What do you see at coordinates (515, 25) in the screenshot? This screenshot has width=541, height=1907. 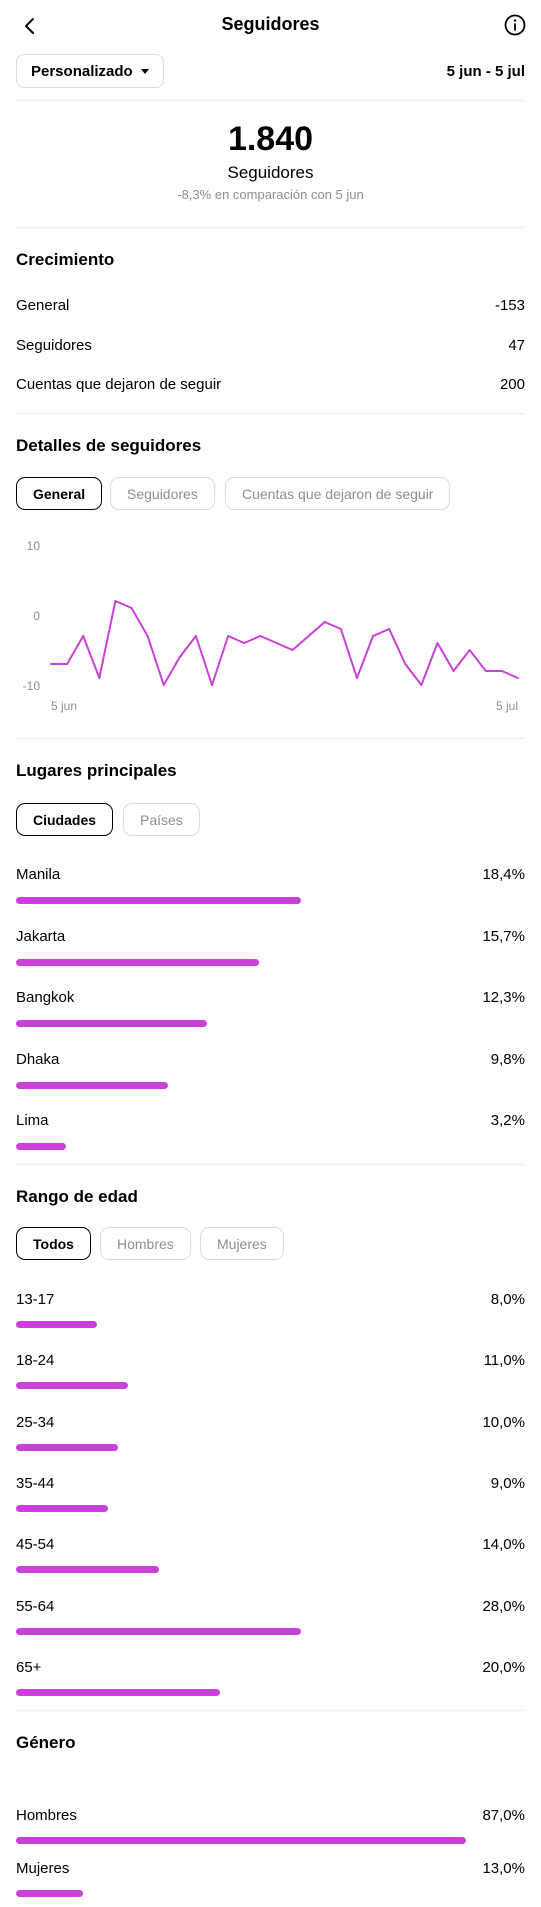 I see `info-icon` at bounding box center [515, 25].